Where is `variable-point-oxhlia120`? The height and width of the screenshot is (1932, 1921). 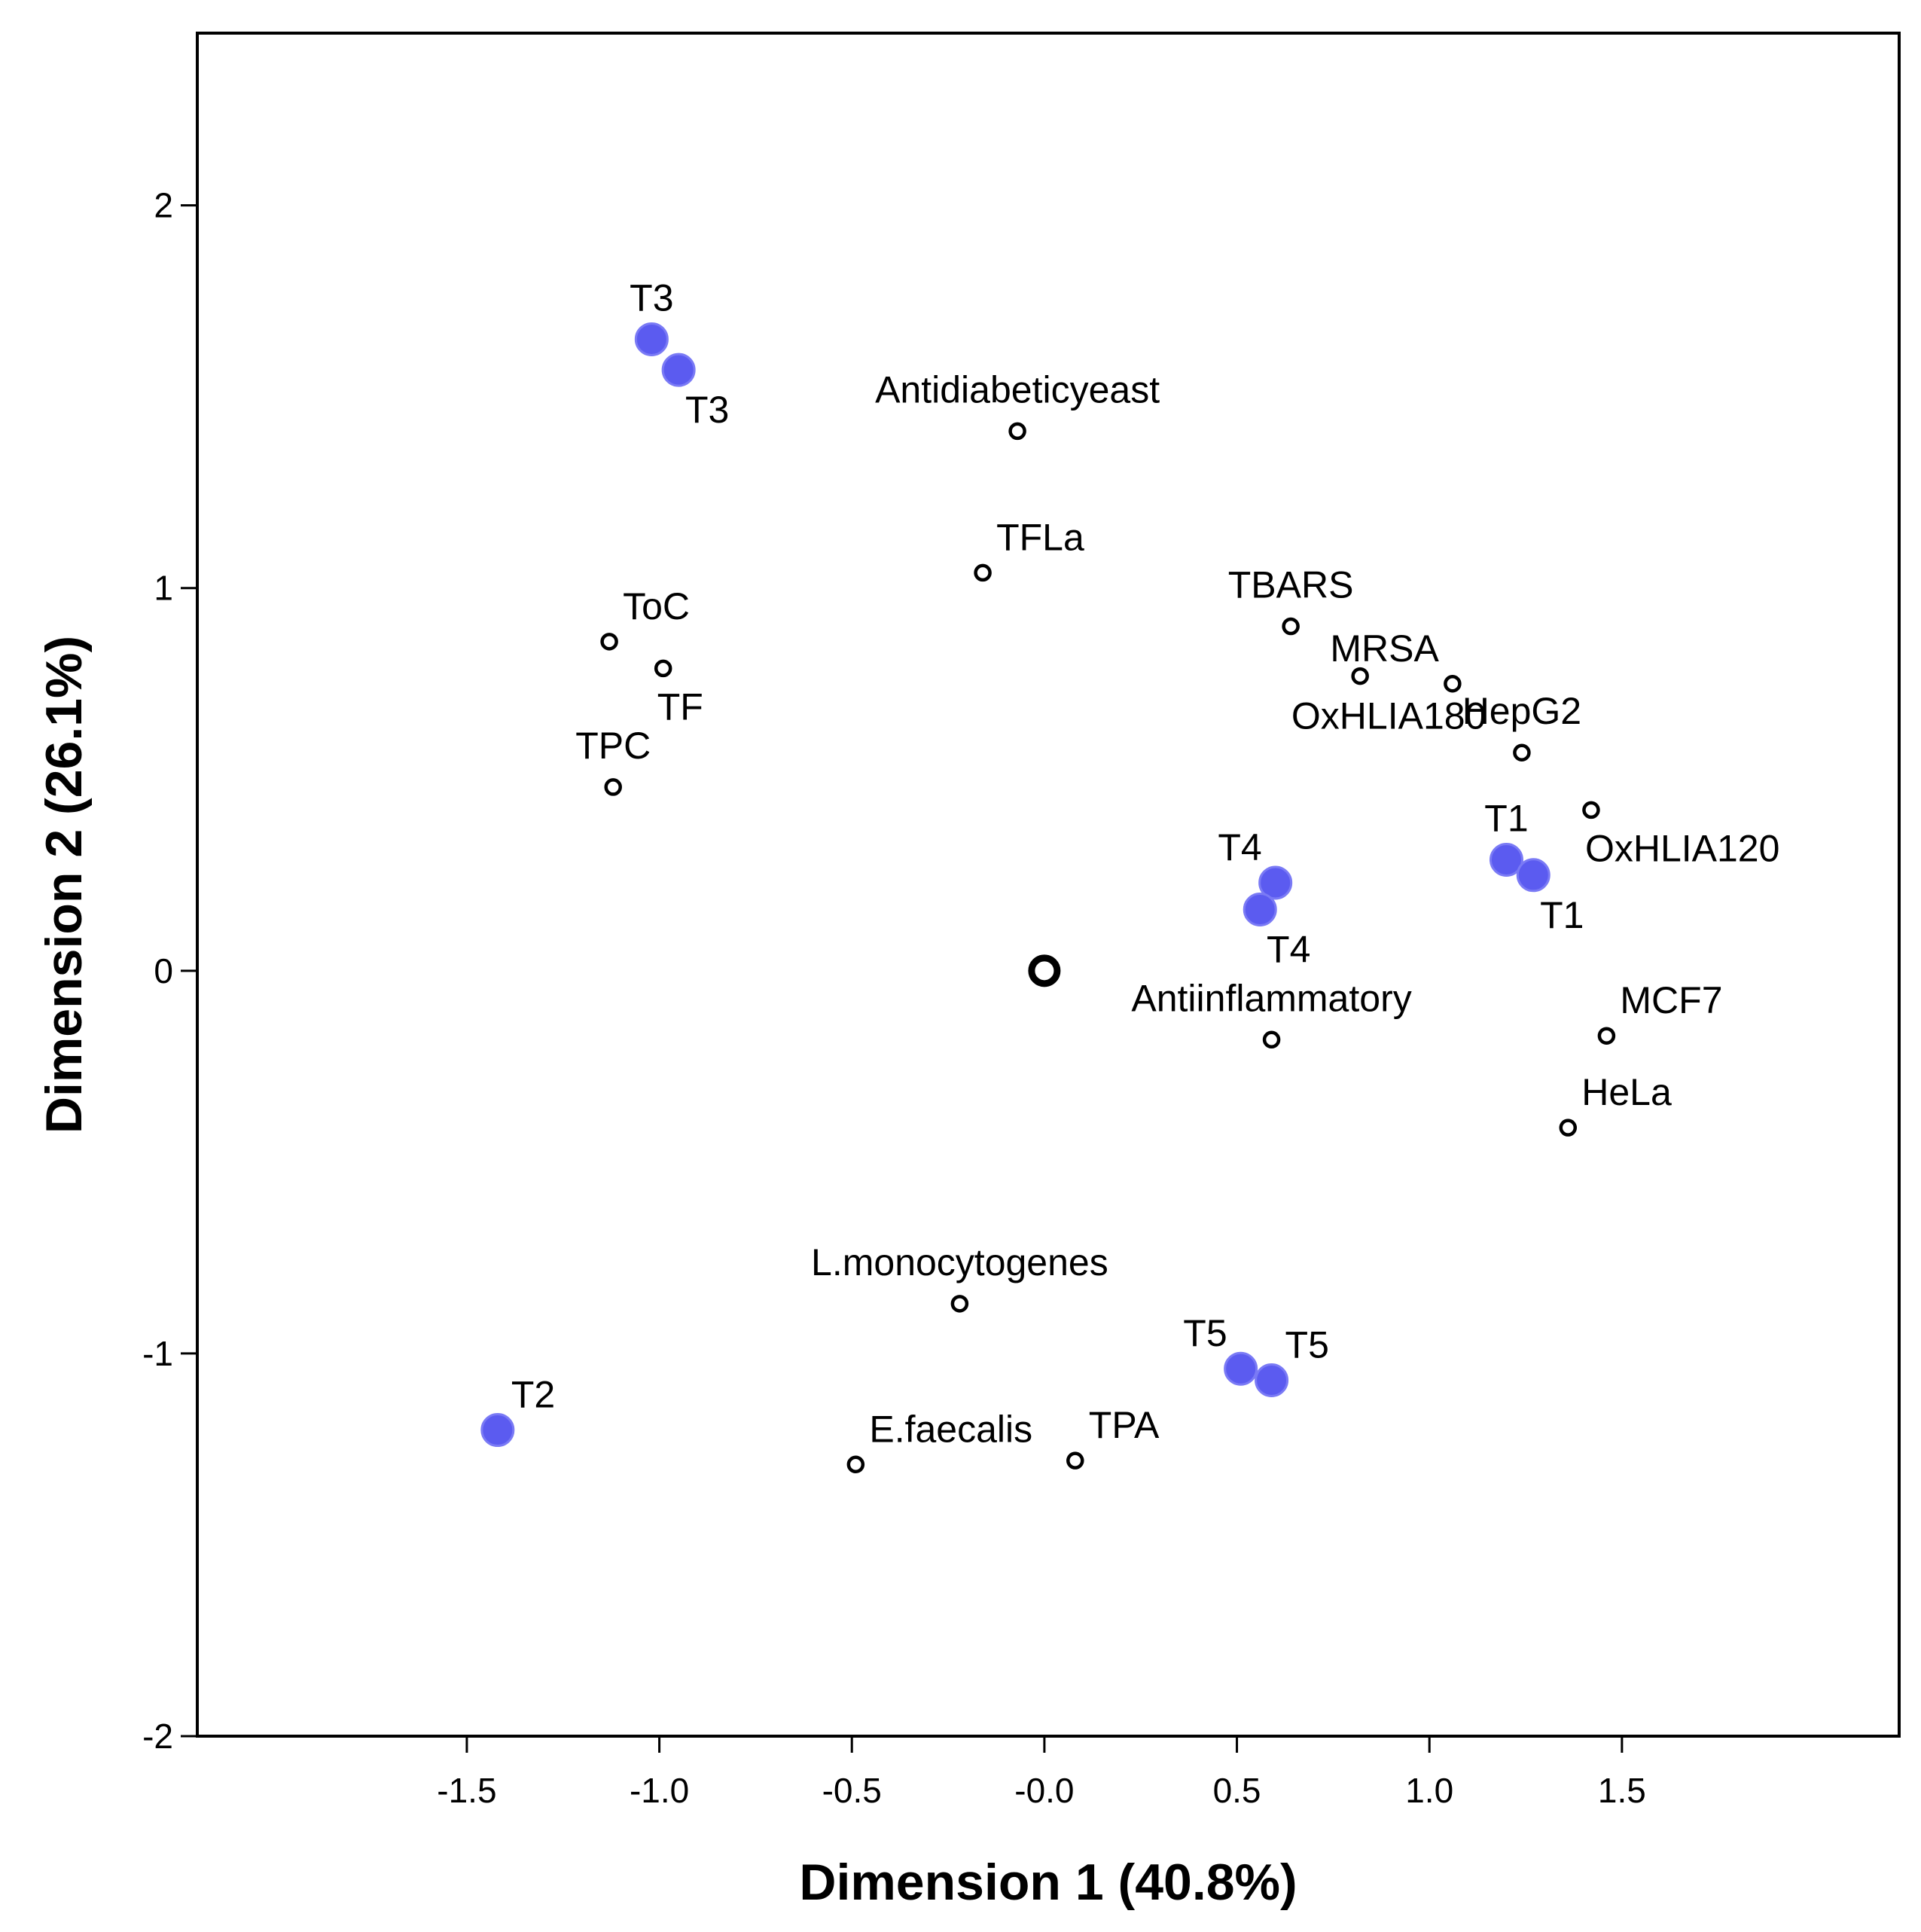 variable-point-oxhlia120 is located at coordinates (1591, 810).